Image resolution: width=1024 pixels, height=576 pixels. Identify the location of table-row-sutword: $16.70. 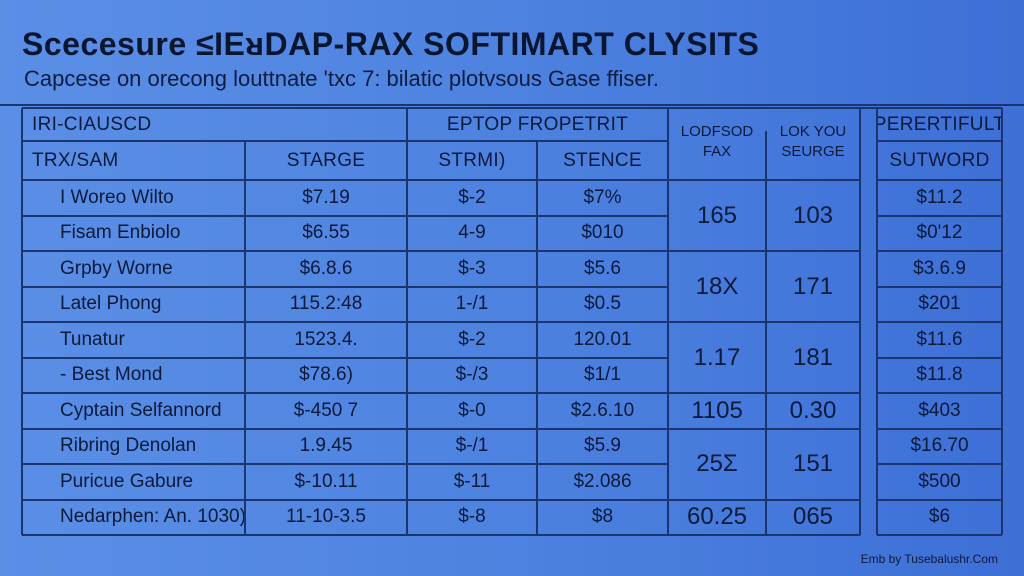
(939, 446).